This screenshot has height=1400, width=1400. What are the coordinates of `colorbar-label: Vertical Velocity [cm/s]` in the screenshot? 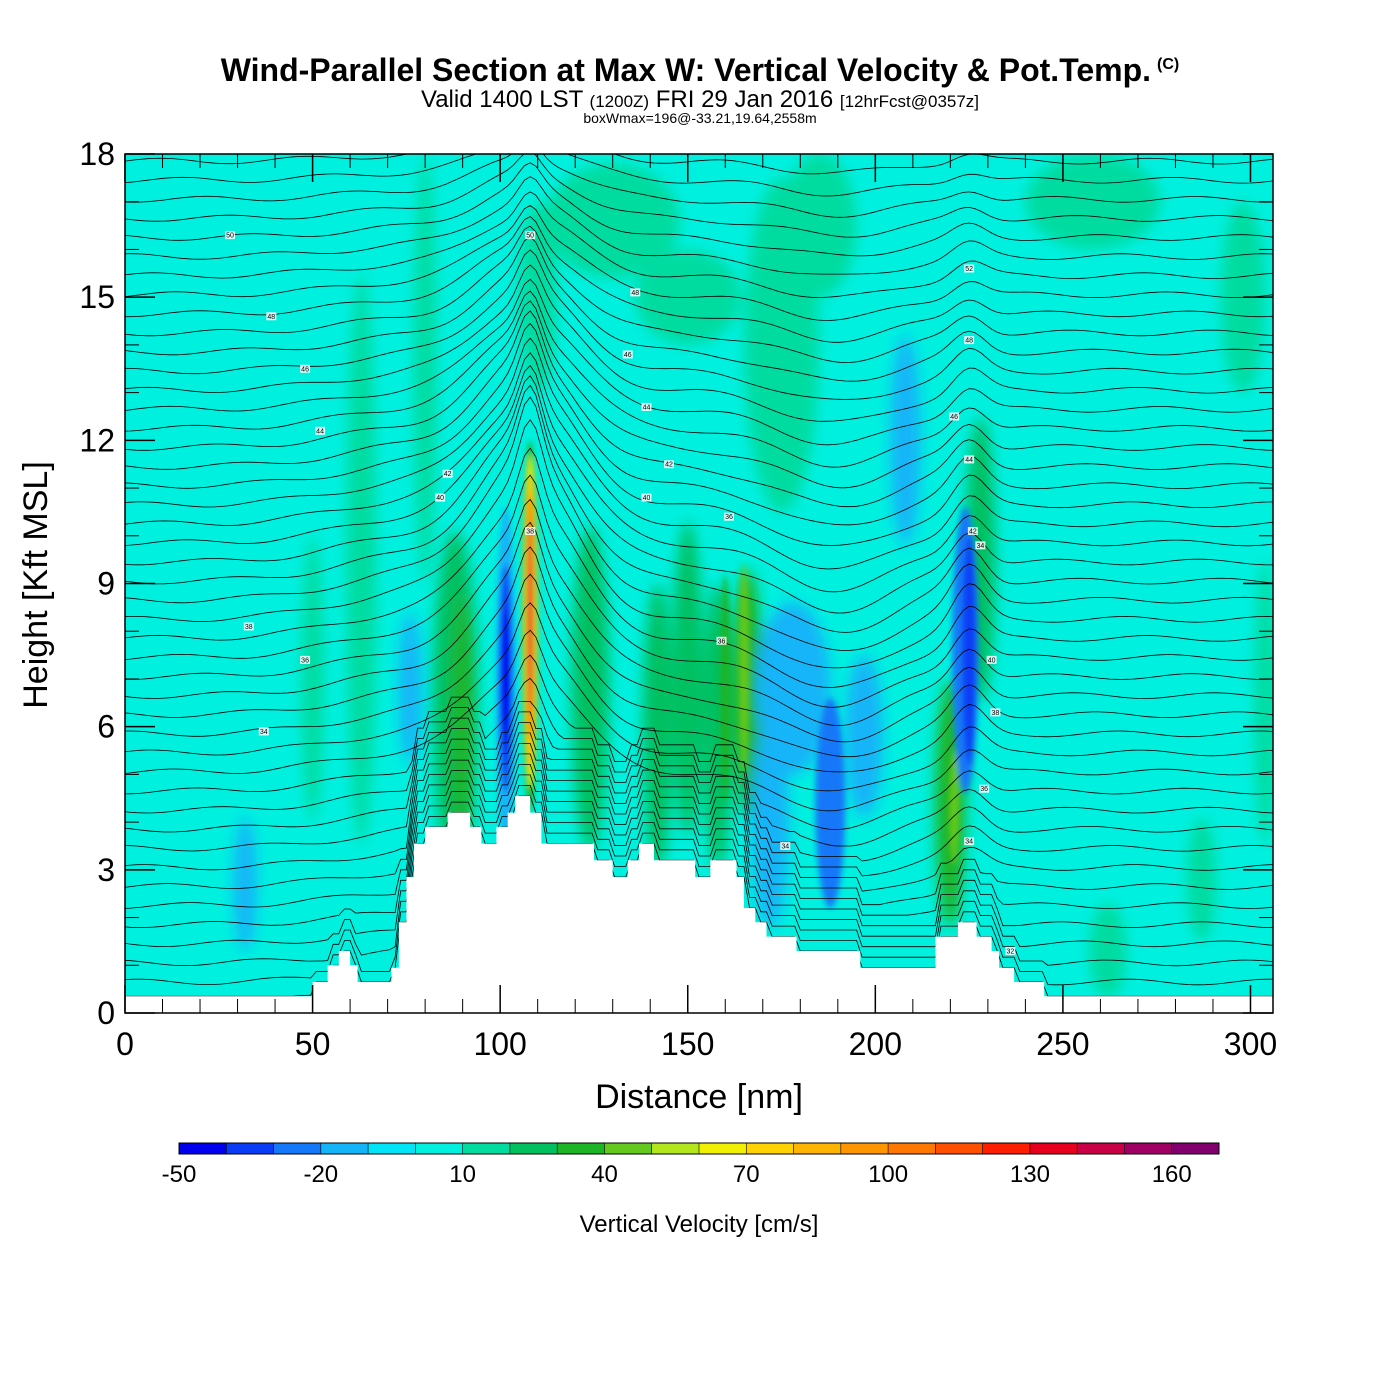 It's located at (699, 1224).